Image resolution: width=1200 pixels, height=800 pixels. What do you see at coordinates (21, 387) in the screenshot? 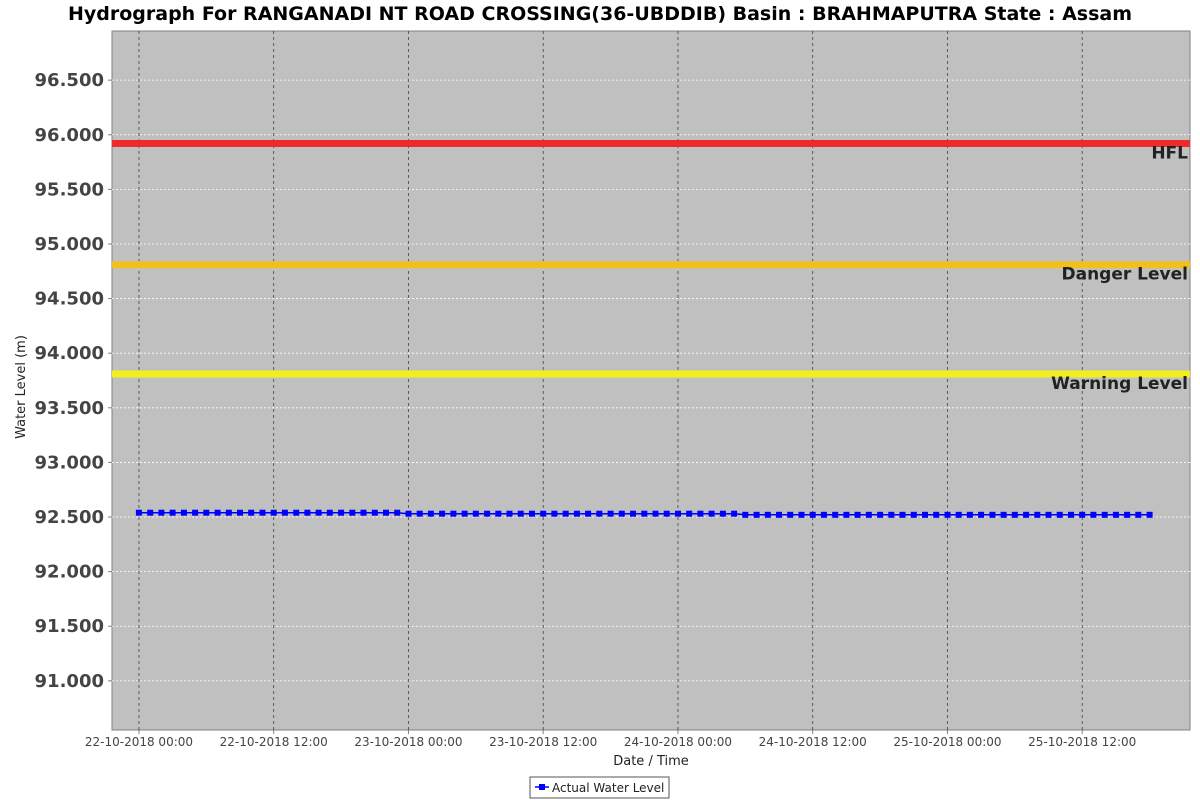
I see `y-axis-label: Water Level (m)` at bounding box center [21, 387].